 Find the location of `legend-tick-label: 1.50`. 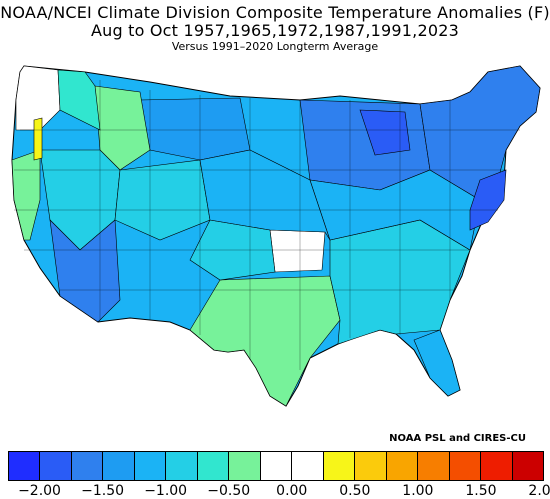

legend-tick-label: 1.50 is located at coordinates (481, 491).